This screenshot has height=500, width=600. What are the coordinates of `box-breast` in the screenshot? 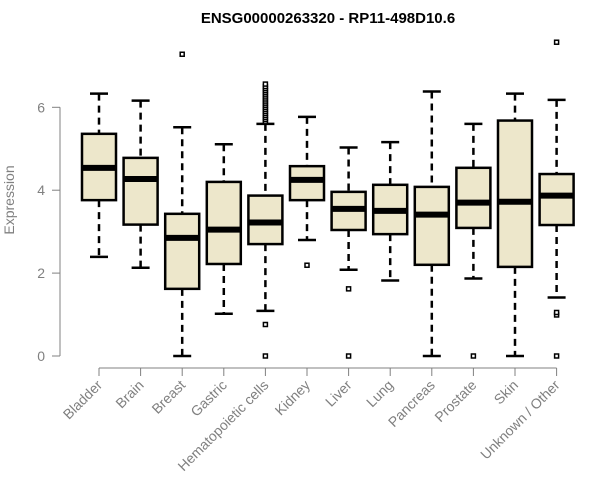 It's located at (182, 204).